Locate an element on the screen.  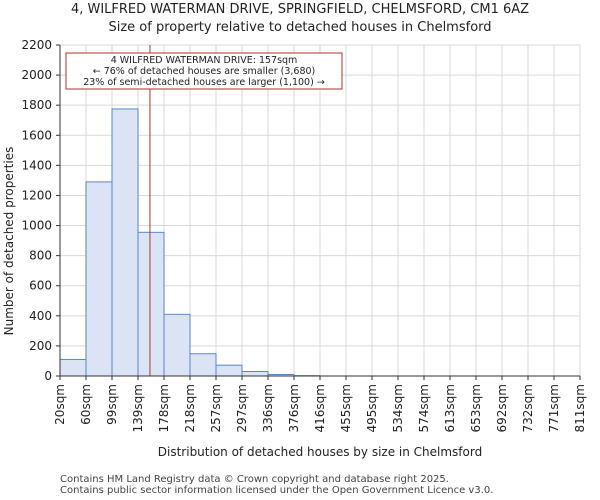
y-tick-label: 200 is located at coordinates (40, 346).